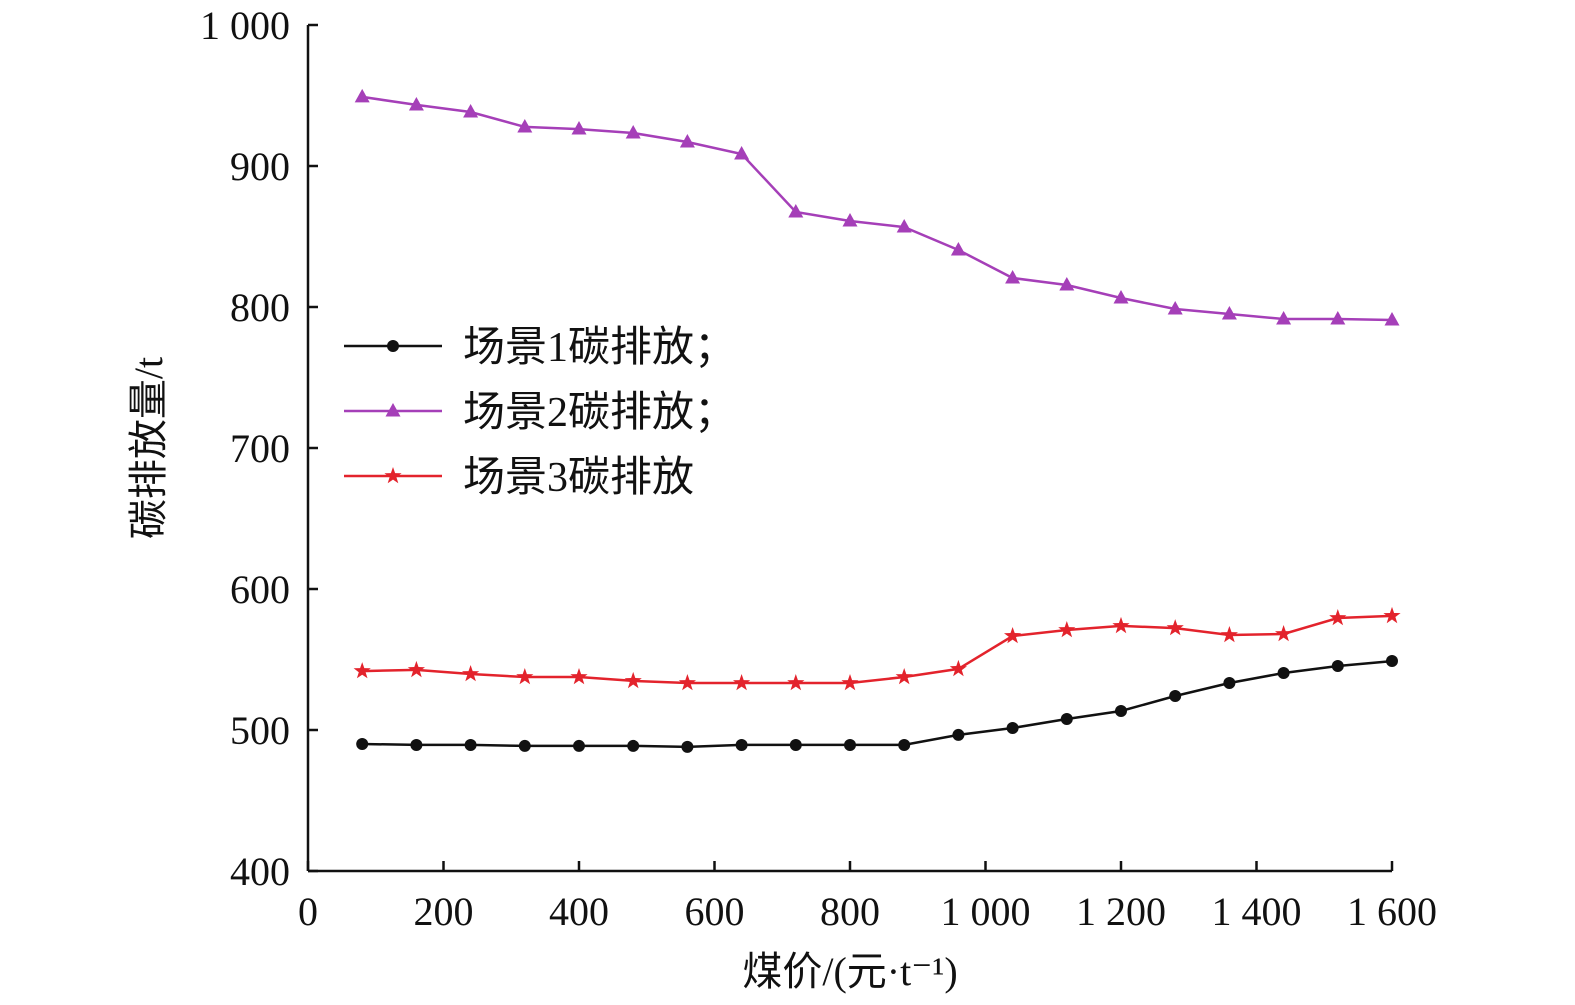  I want to click on x-tick-label: 200, so click(444, 911).